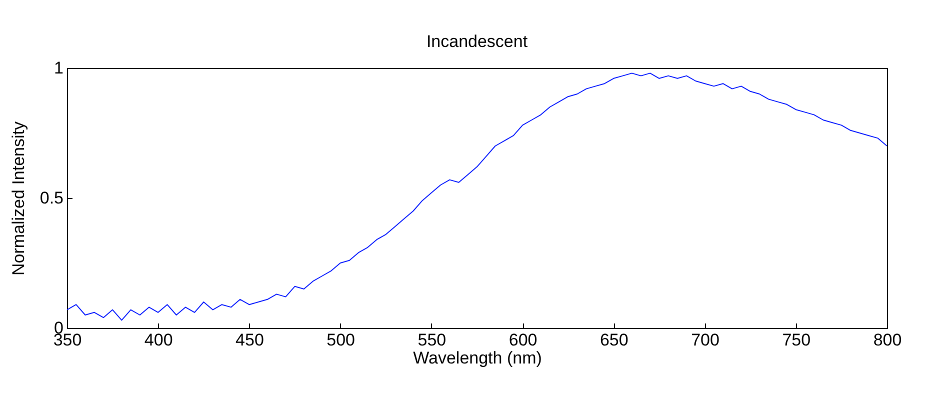  What do you see at coordinates (477, 41) in the screenshot?
I see `chart-title: Incandescent` at bounding box center [477, 41].